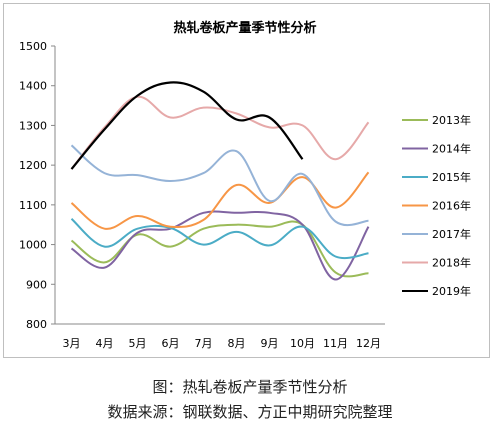  Describe the element at coordinates (368, 343) in the screenshot. I see `x-tick-label: 12月` at that location.